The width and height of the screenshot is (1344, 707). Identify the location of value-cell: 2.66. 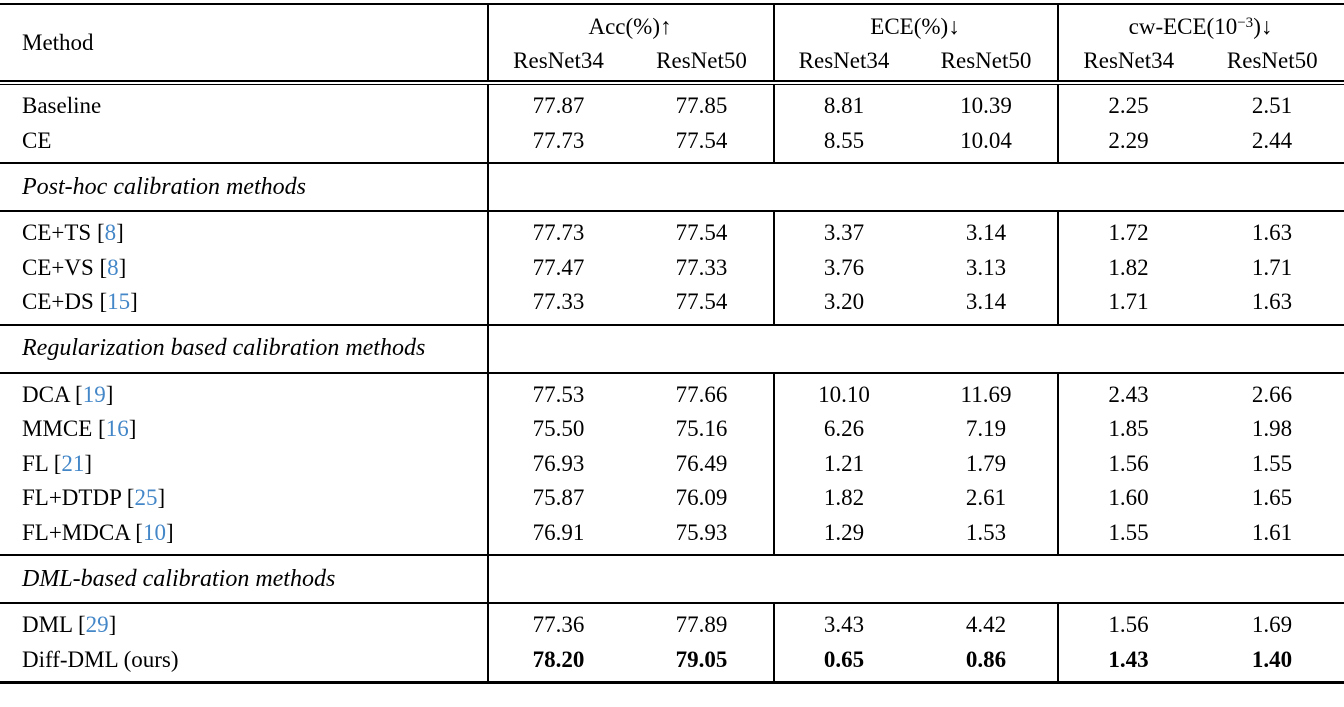
(1272, 394).